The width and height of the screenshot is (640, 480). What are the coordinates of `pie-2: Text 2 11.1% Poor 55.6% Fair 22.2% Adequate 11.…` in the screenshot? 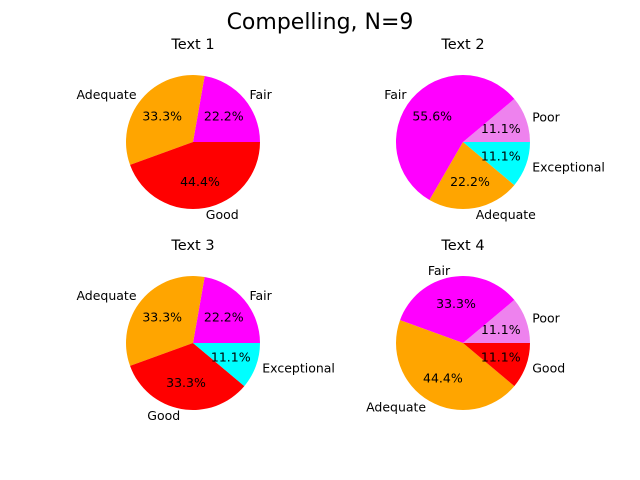 It's located at (494, 129).